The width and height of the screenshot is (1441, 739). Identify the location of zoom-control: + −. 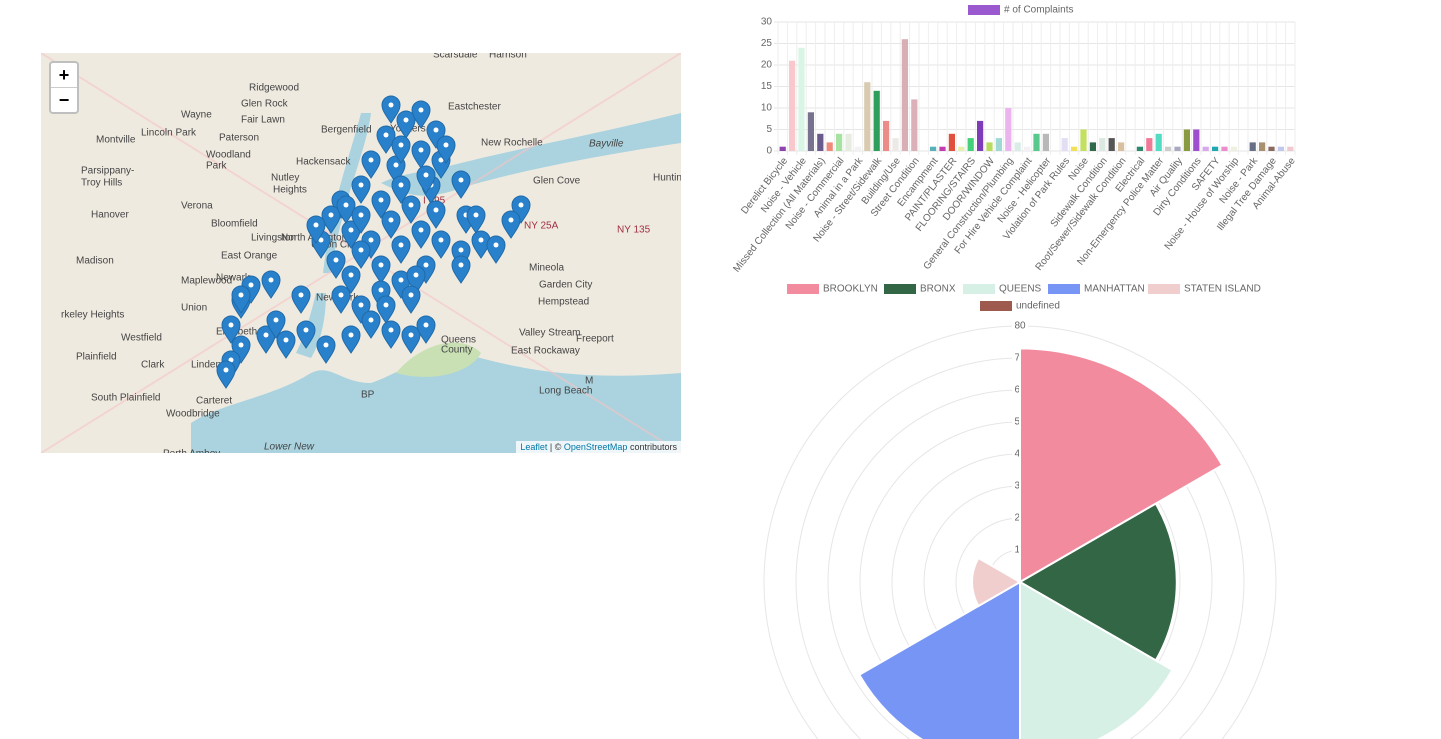
(64, 87).